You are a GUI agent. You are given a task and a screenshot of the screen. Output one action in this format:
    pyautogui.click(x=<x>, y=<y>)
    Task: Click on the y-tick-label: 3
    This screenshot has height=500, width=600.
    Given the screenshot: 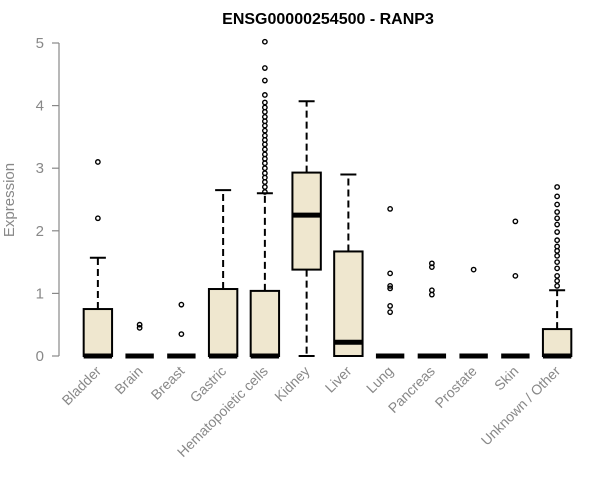 What is the action you would take?
    pyautogui.click(x=40, y=168)
    